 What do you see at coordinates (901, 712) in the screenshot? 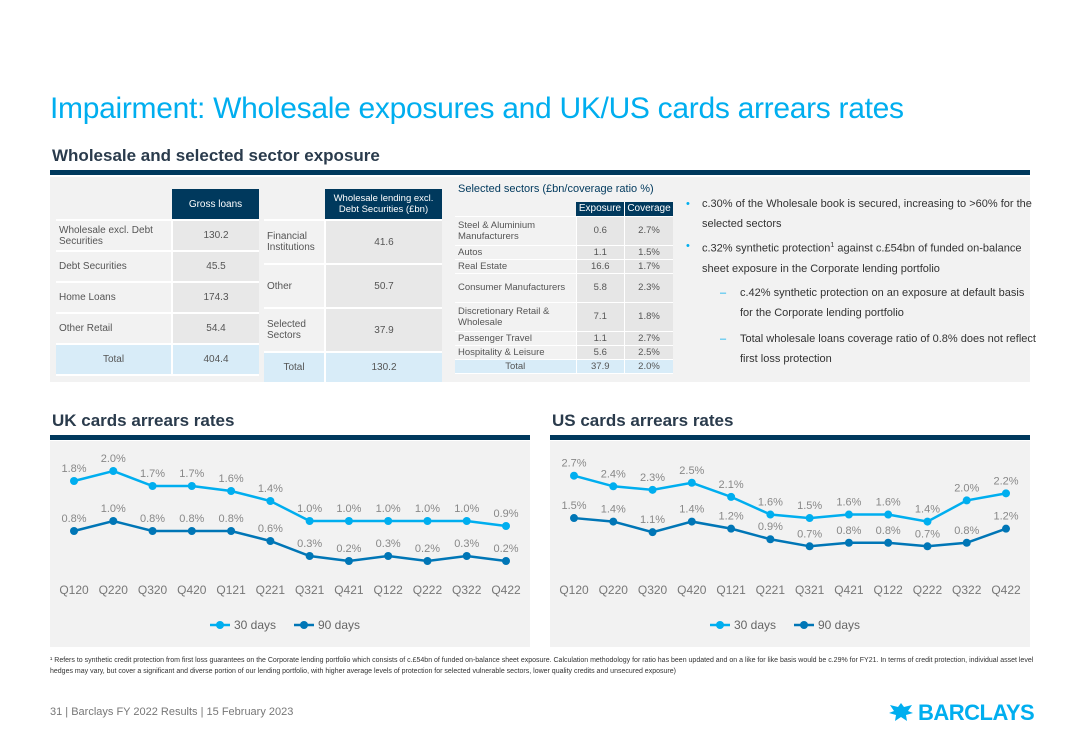
I see `eagle-icon` at bounding box center [901, 712].